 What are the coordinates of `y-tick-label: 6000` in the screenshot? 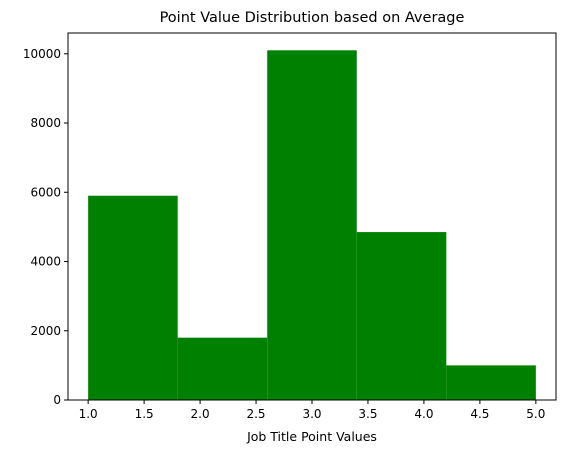 It's located at (45, 192).